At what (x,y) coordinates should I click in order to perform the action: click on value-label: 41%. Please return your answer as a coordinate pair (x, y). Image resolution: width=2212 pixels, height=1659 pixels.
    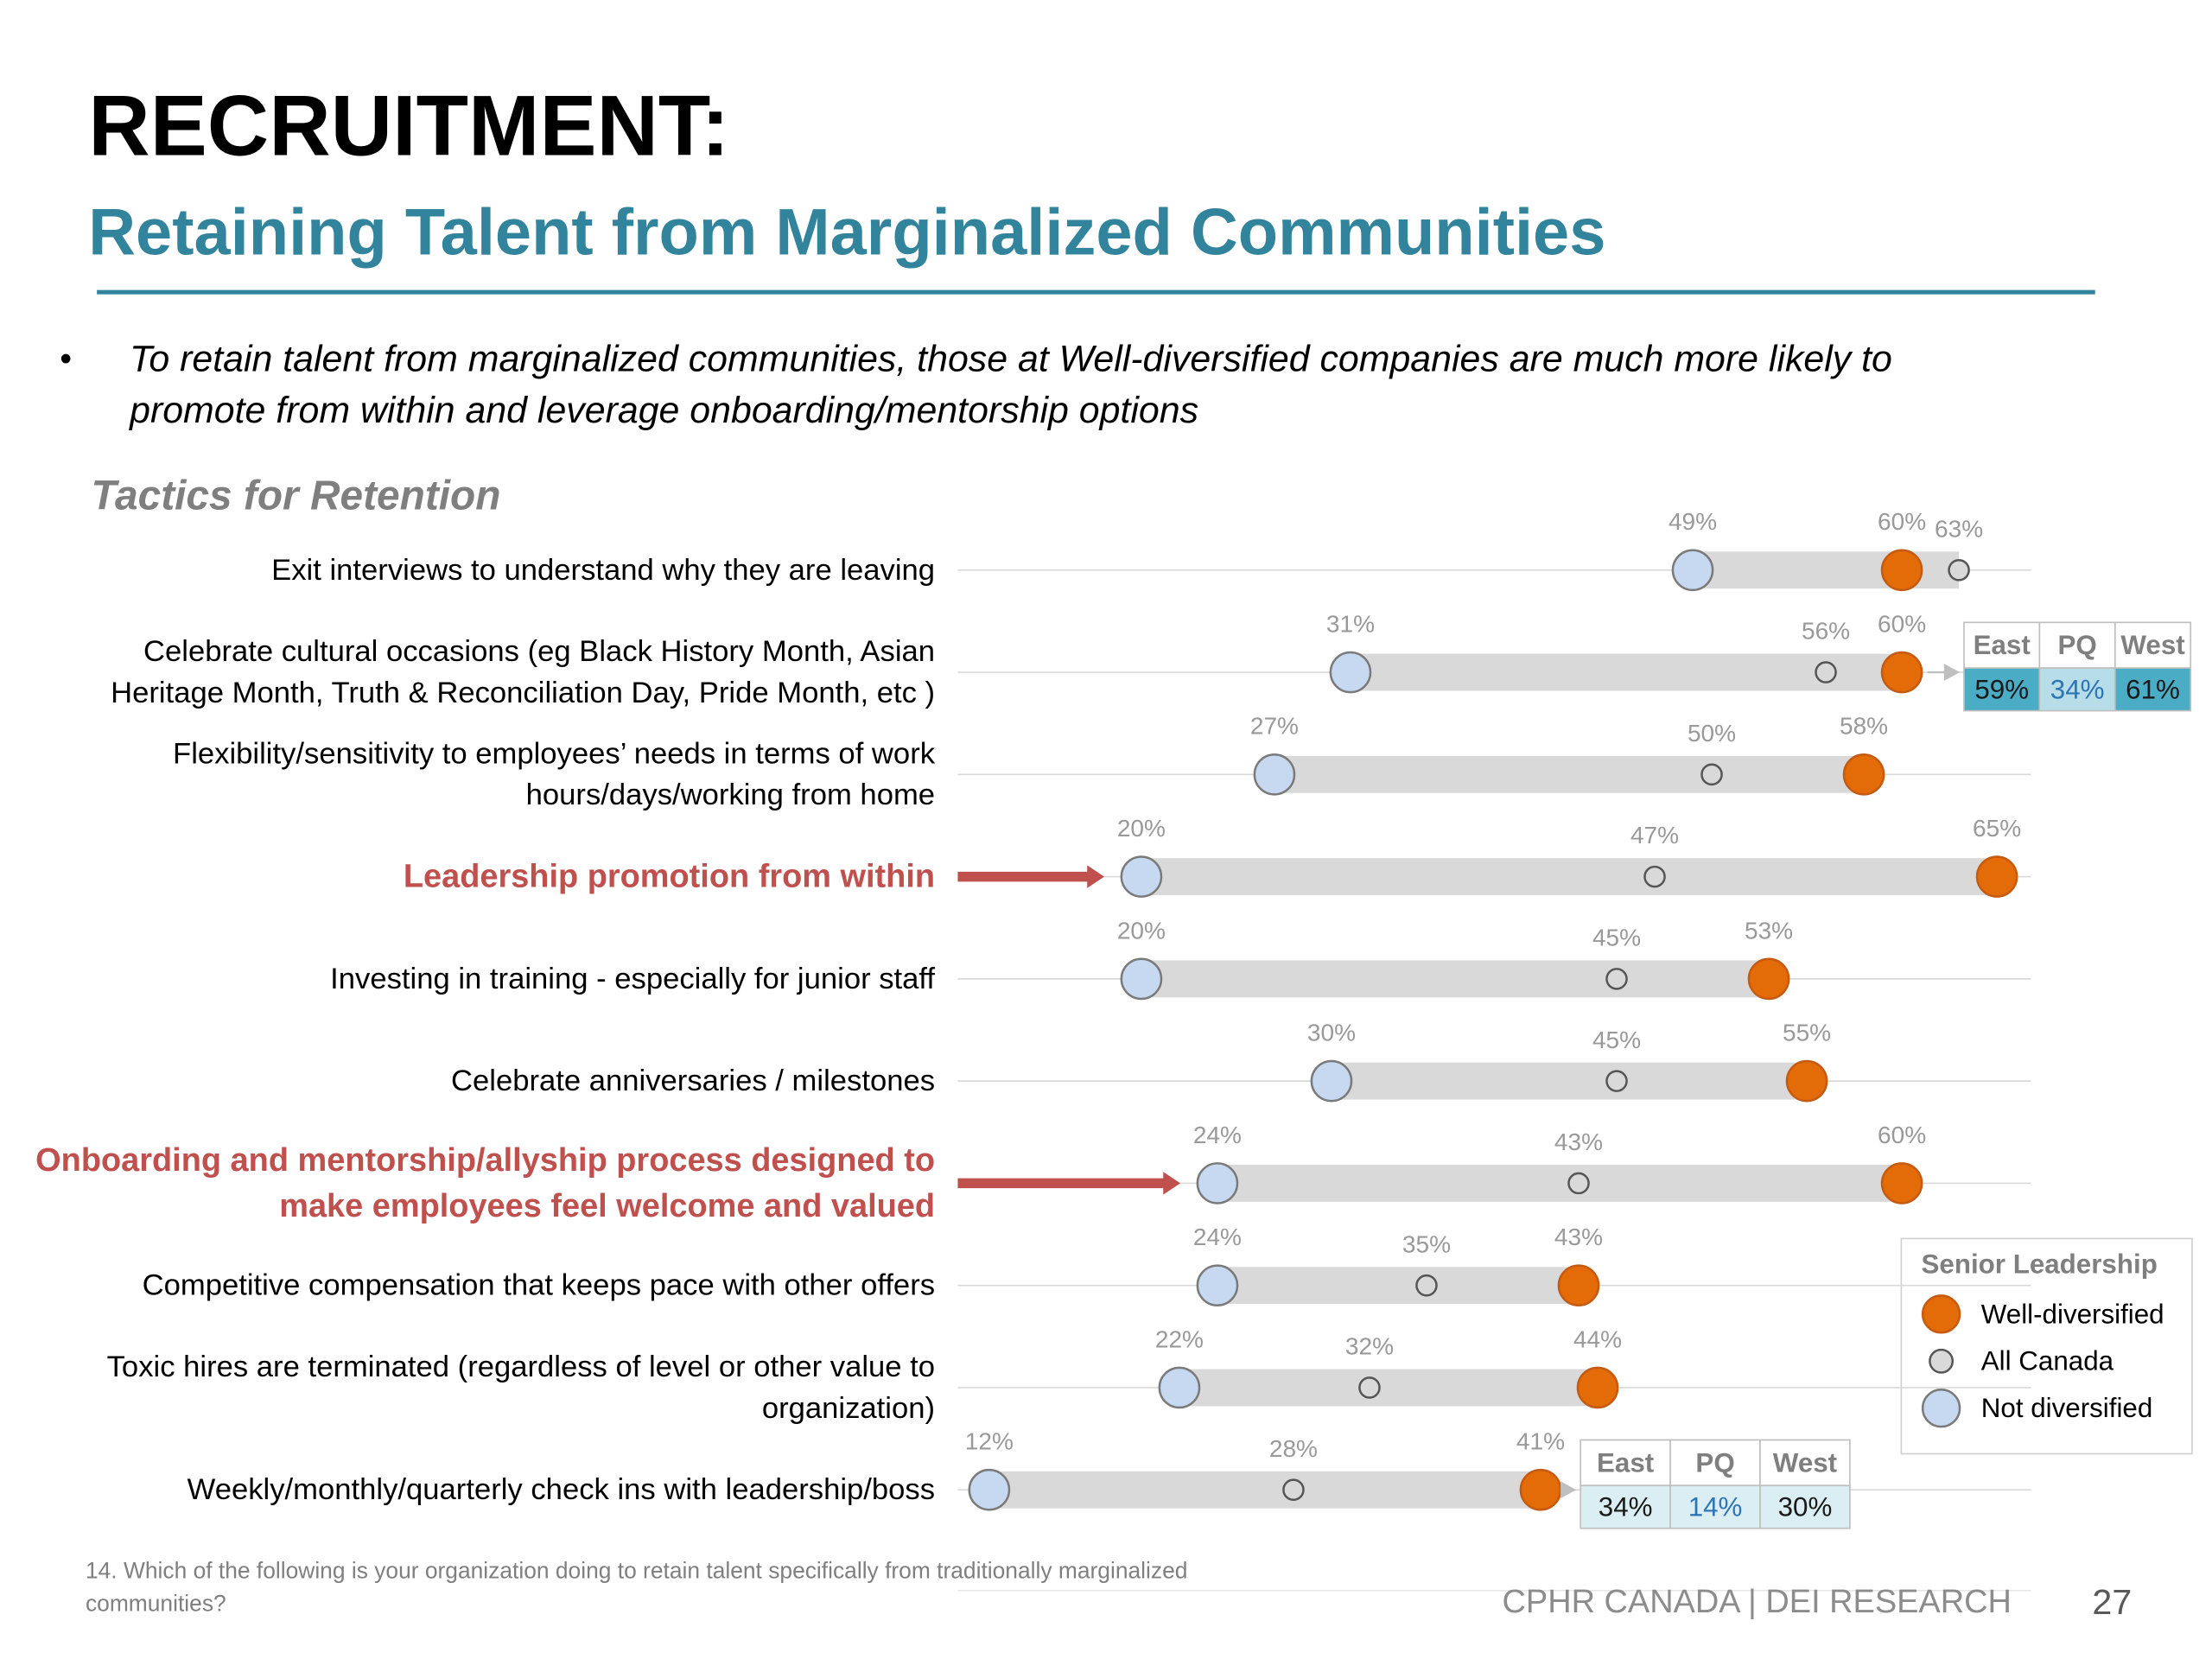
    Looking at the image, I should click on (1540, 1441).